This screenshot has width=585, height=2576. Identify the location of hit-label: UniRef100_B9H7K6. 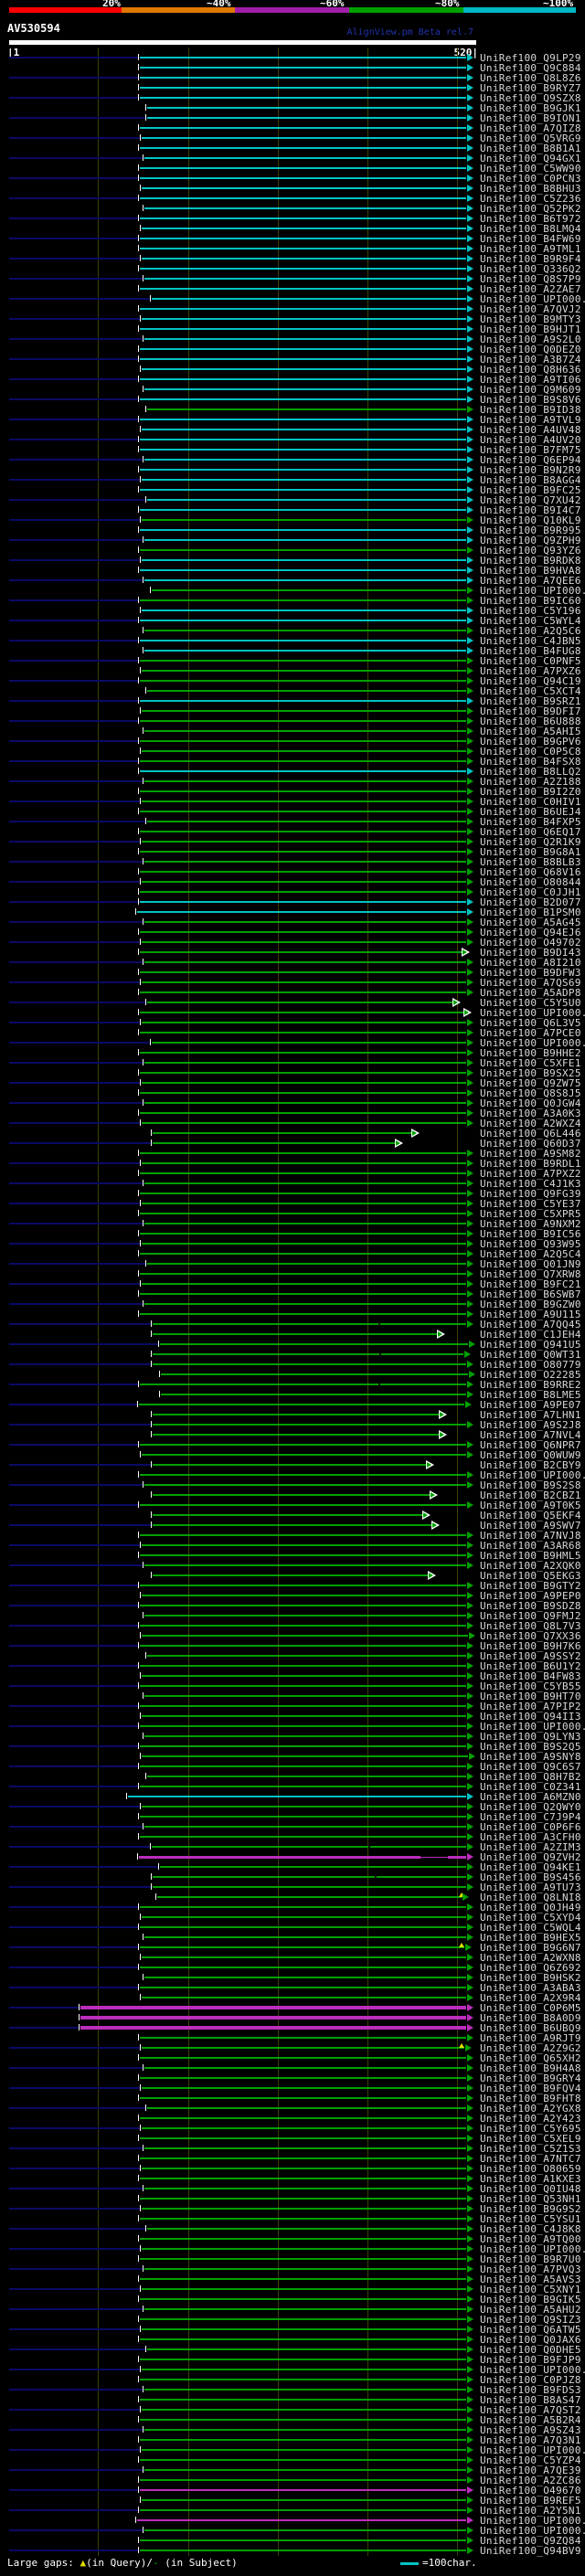
(531, 1646).